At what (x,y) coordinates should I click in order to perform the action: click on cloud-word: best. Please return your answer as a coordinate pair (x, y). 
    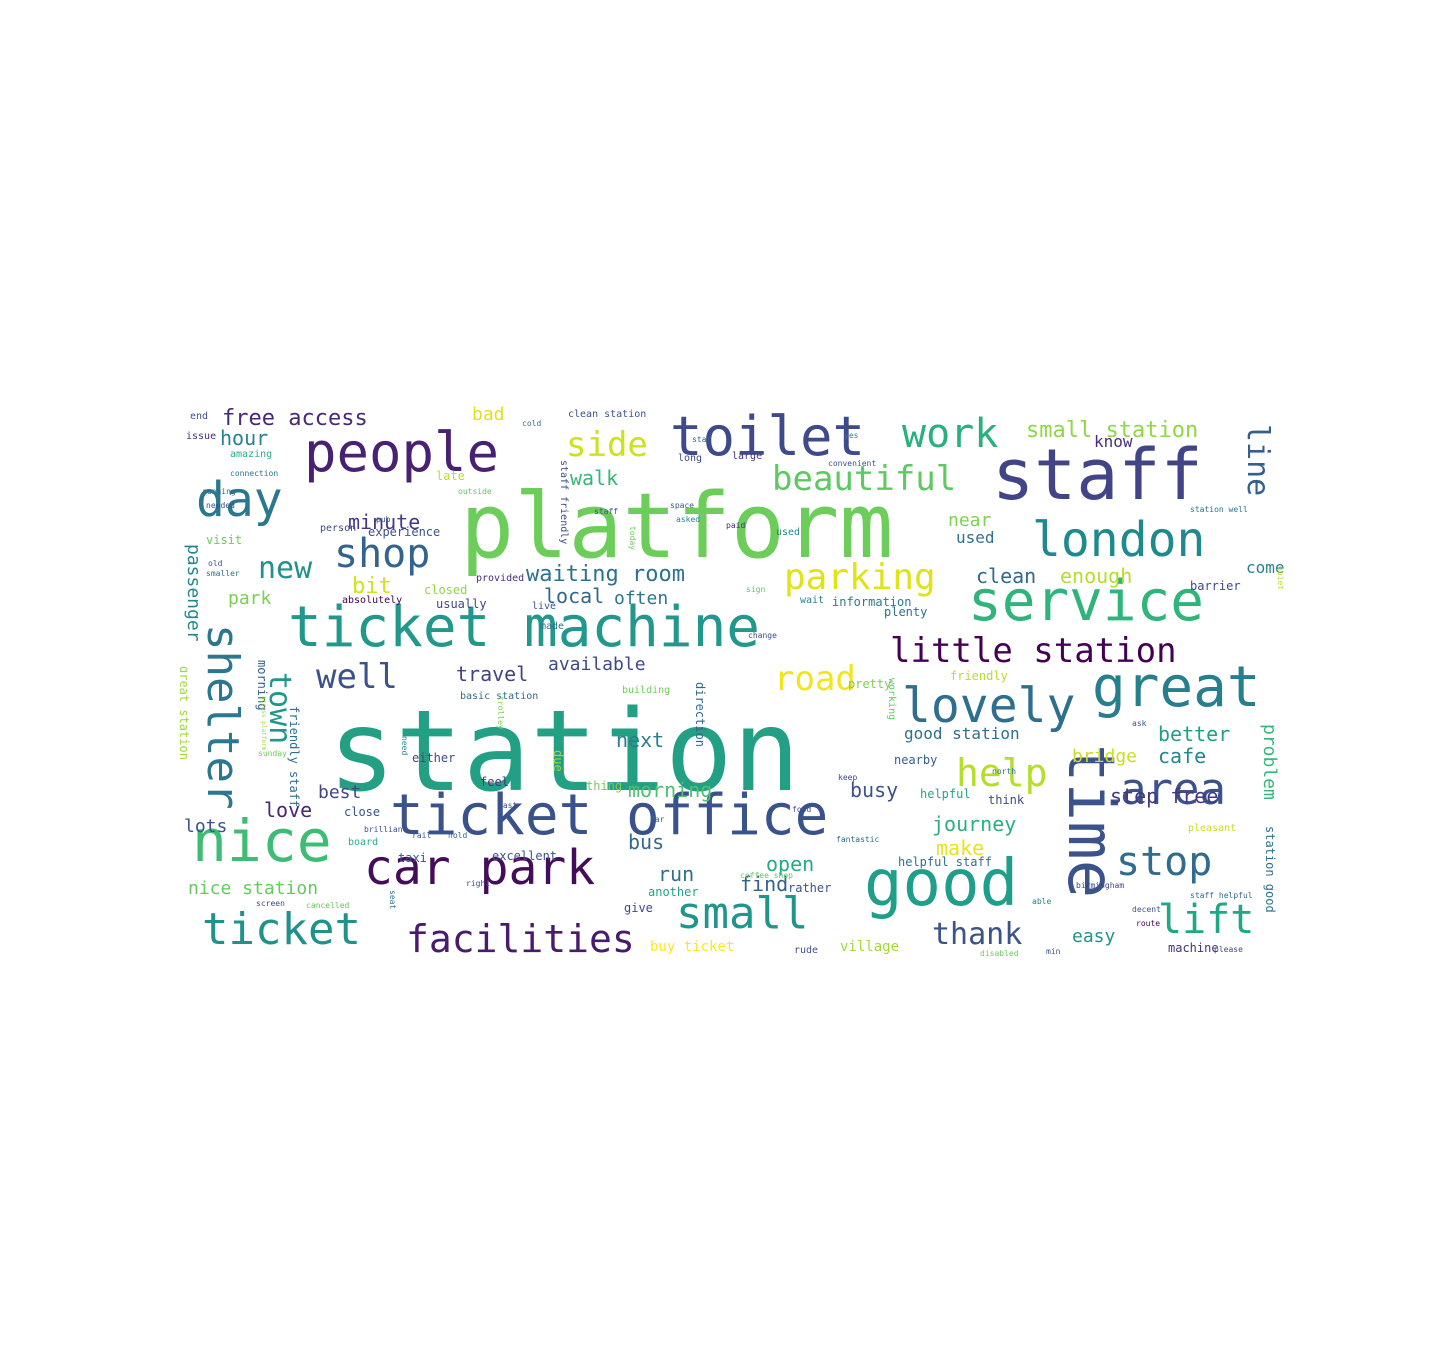
    Looking at the image, I should click on (340, 792).